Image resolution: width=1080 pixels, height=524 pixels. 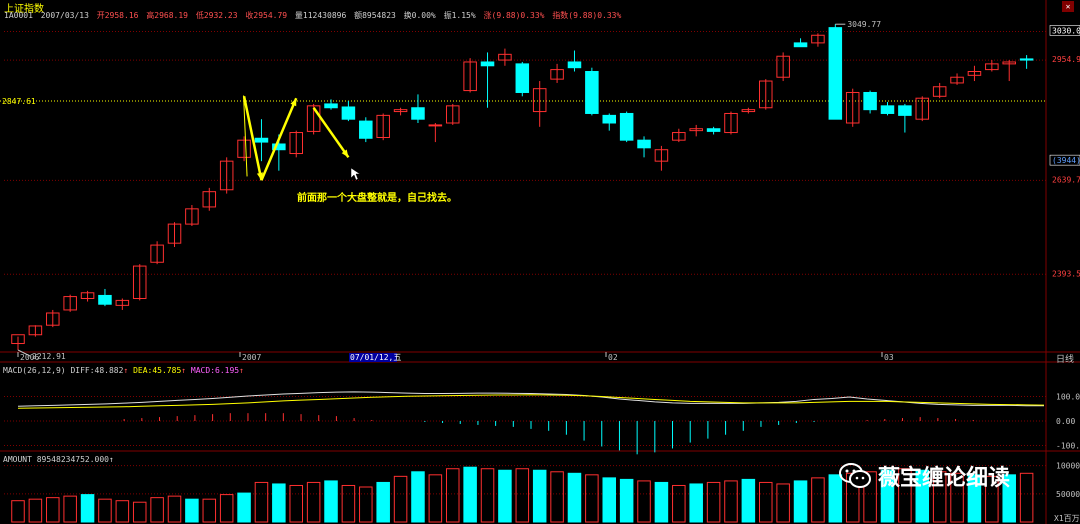 I want to click on watermark: 薇宝缠论细读, so click(x=924, y=476).